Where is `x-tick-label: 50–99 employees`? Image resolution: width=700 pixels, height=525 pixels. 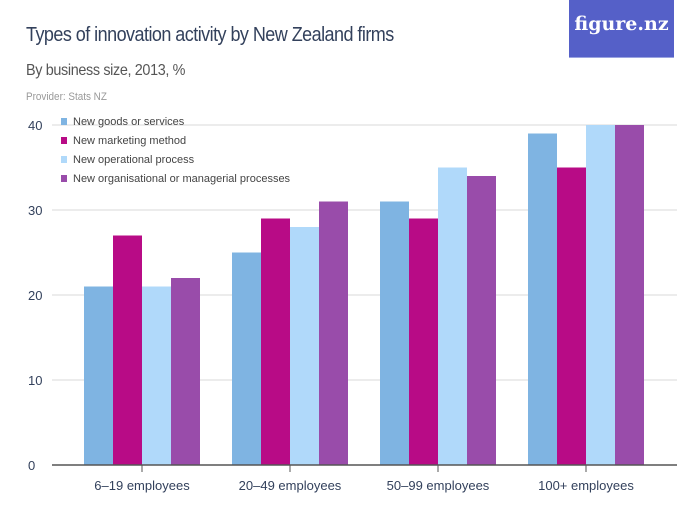
x-tick-label: 50–99 employees is located at coordinates (438, 485).